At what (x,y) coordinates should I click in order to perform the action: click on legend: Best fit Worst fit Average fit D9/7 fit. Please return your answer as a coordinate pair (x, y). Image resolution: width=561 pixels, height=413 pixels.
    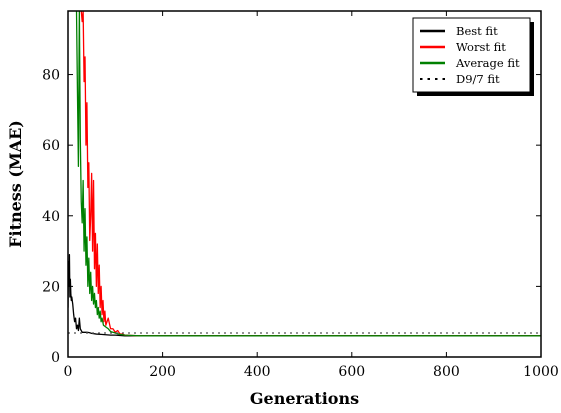
    Looking at the image, I should click on (473, 56).